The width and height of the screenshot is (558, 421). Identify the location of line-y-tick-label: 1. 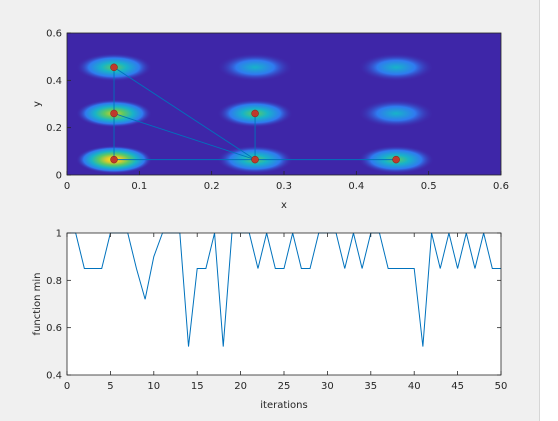
(59, 234).